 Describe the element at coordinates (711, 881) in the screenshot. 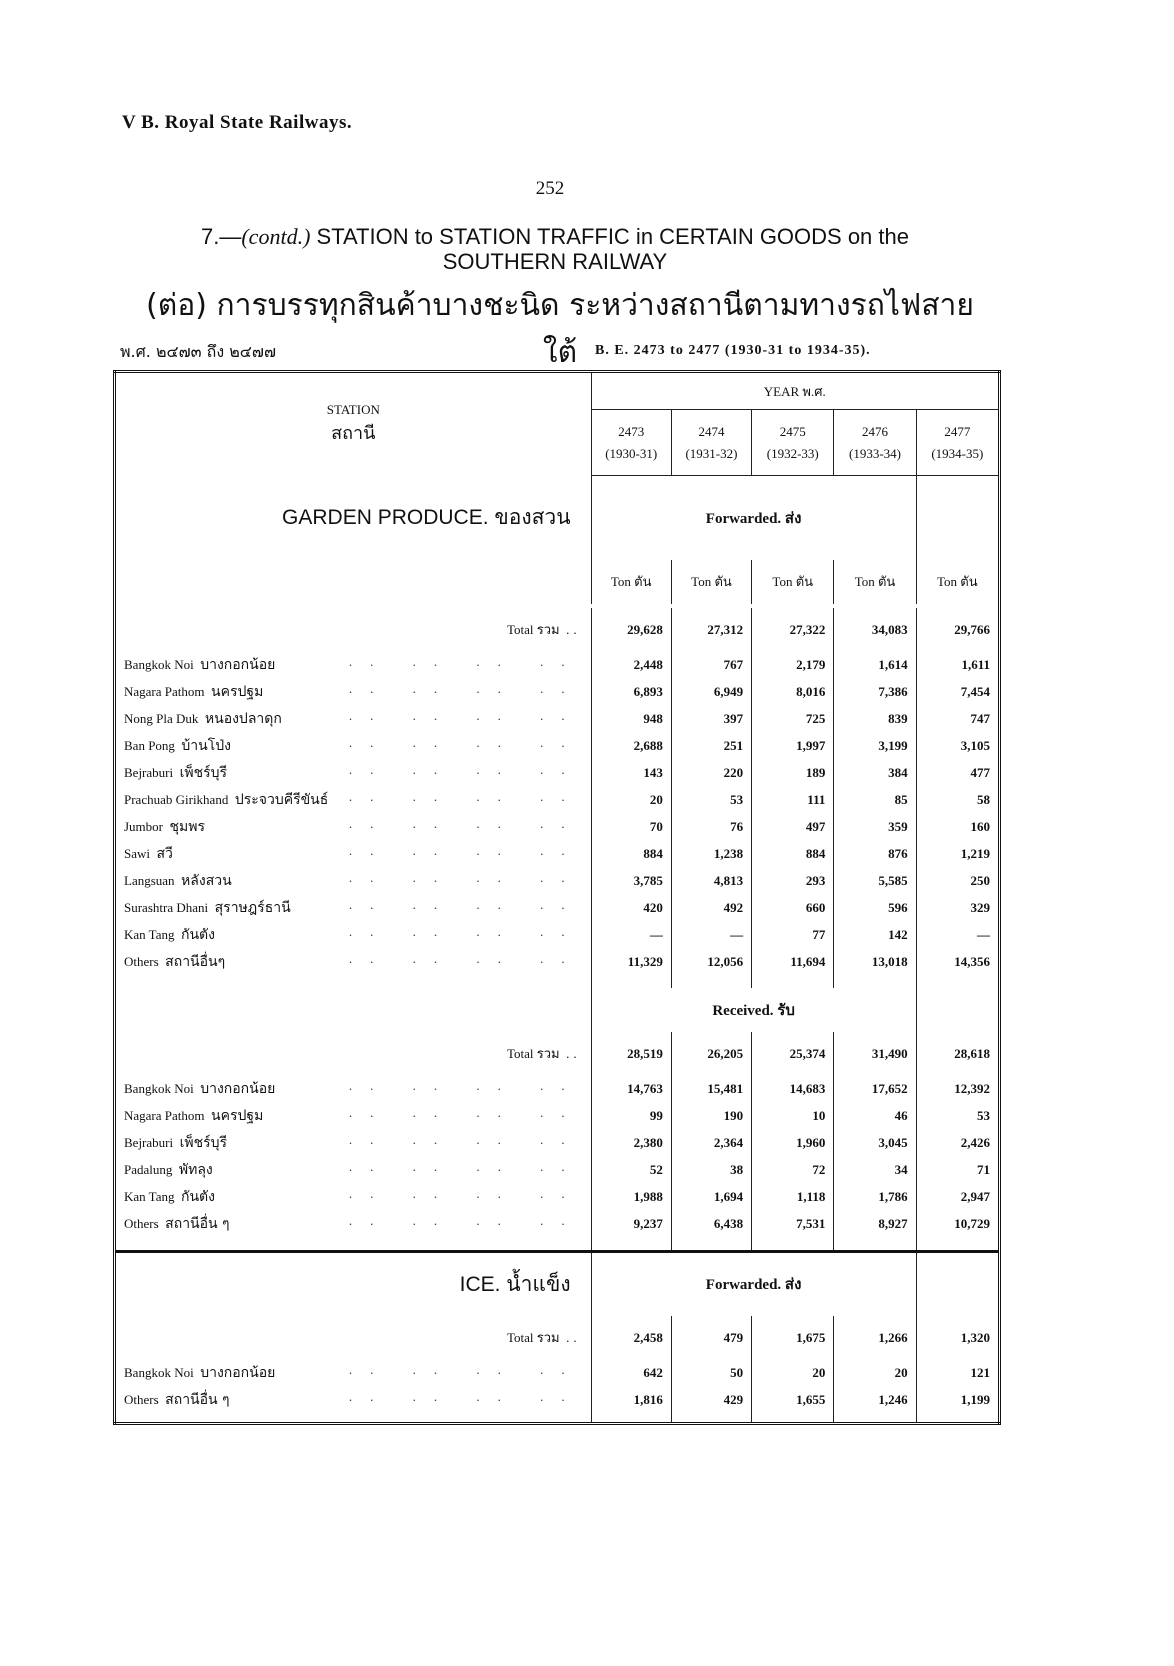

I see `value-cell: 4,813` at that location.